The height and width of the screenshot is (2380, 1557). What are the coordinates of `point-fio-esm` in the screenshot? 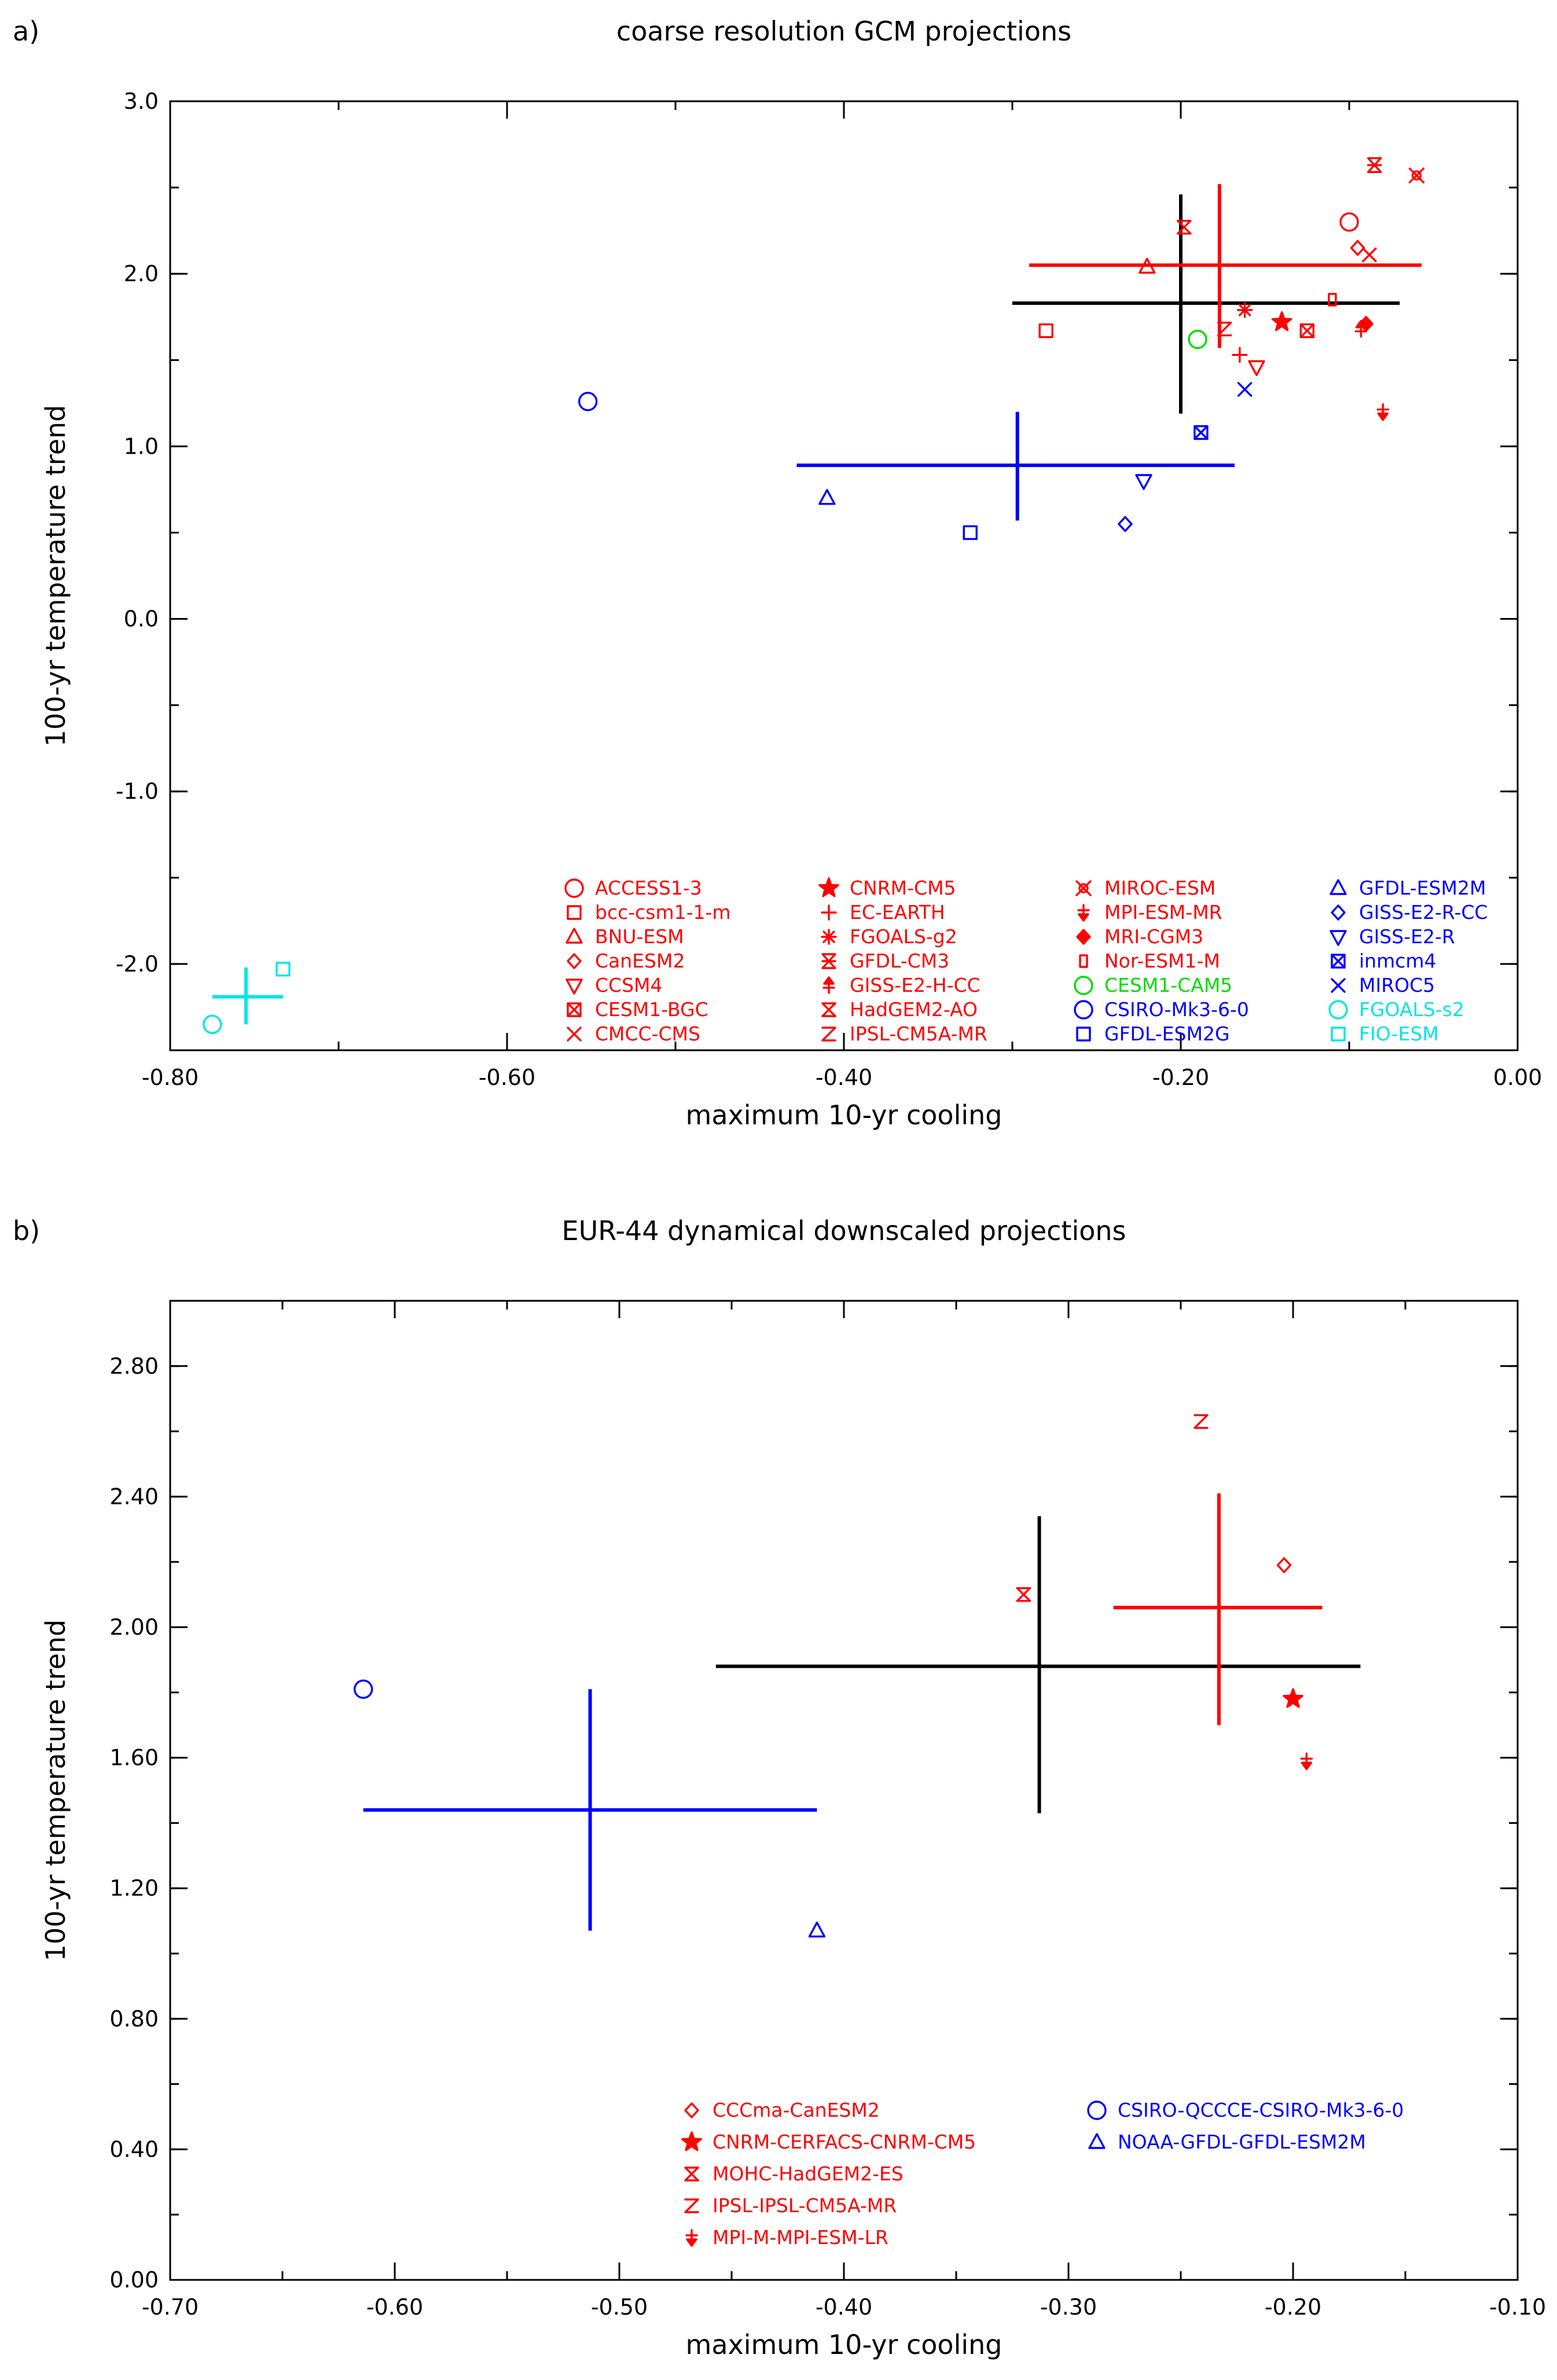 It's located at (283, 970).